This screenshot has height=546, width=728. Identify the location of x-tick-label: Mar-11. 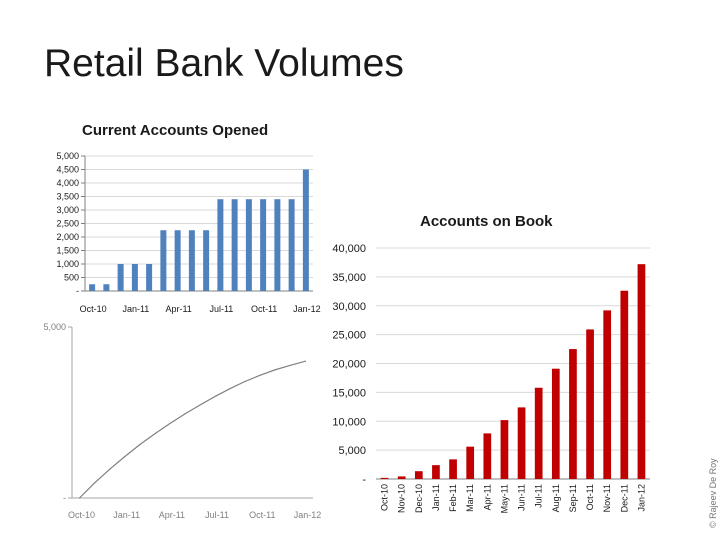
(470, 498).